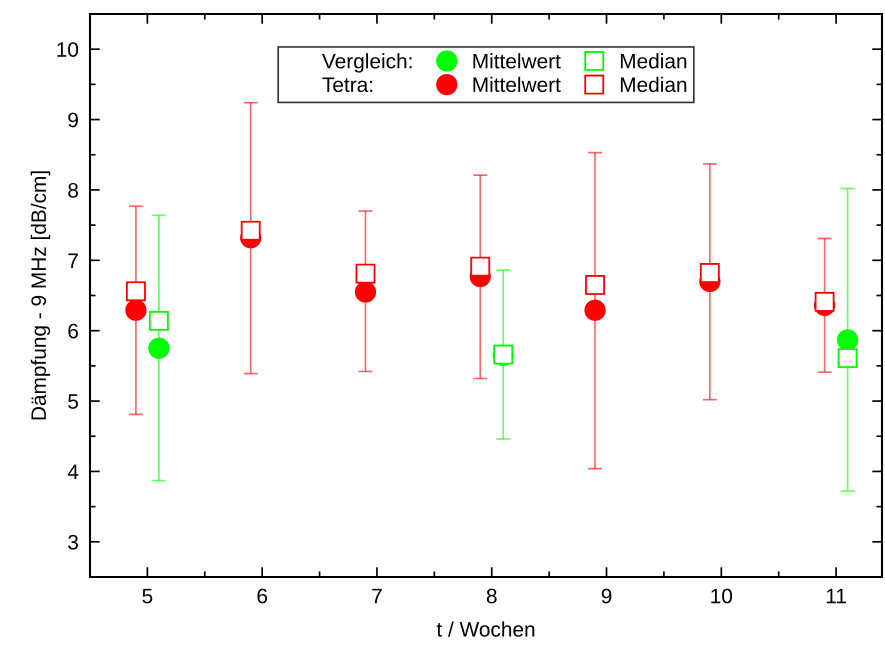 This screenshot has height=655, width=885. I want to click on y-tick-label: 9, so click(73, 120).